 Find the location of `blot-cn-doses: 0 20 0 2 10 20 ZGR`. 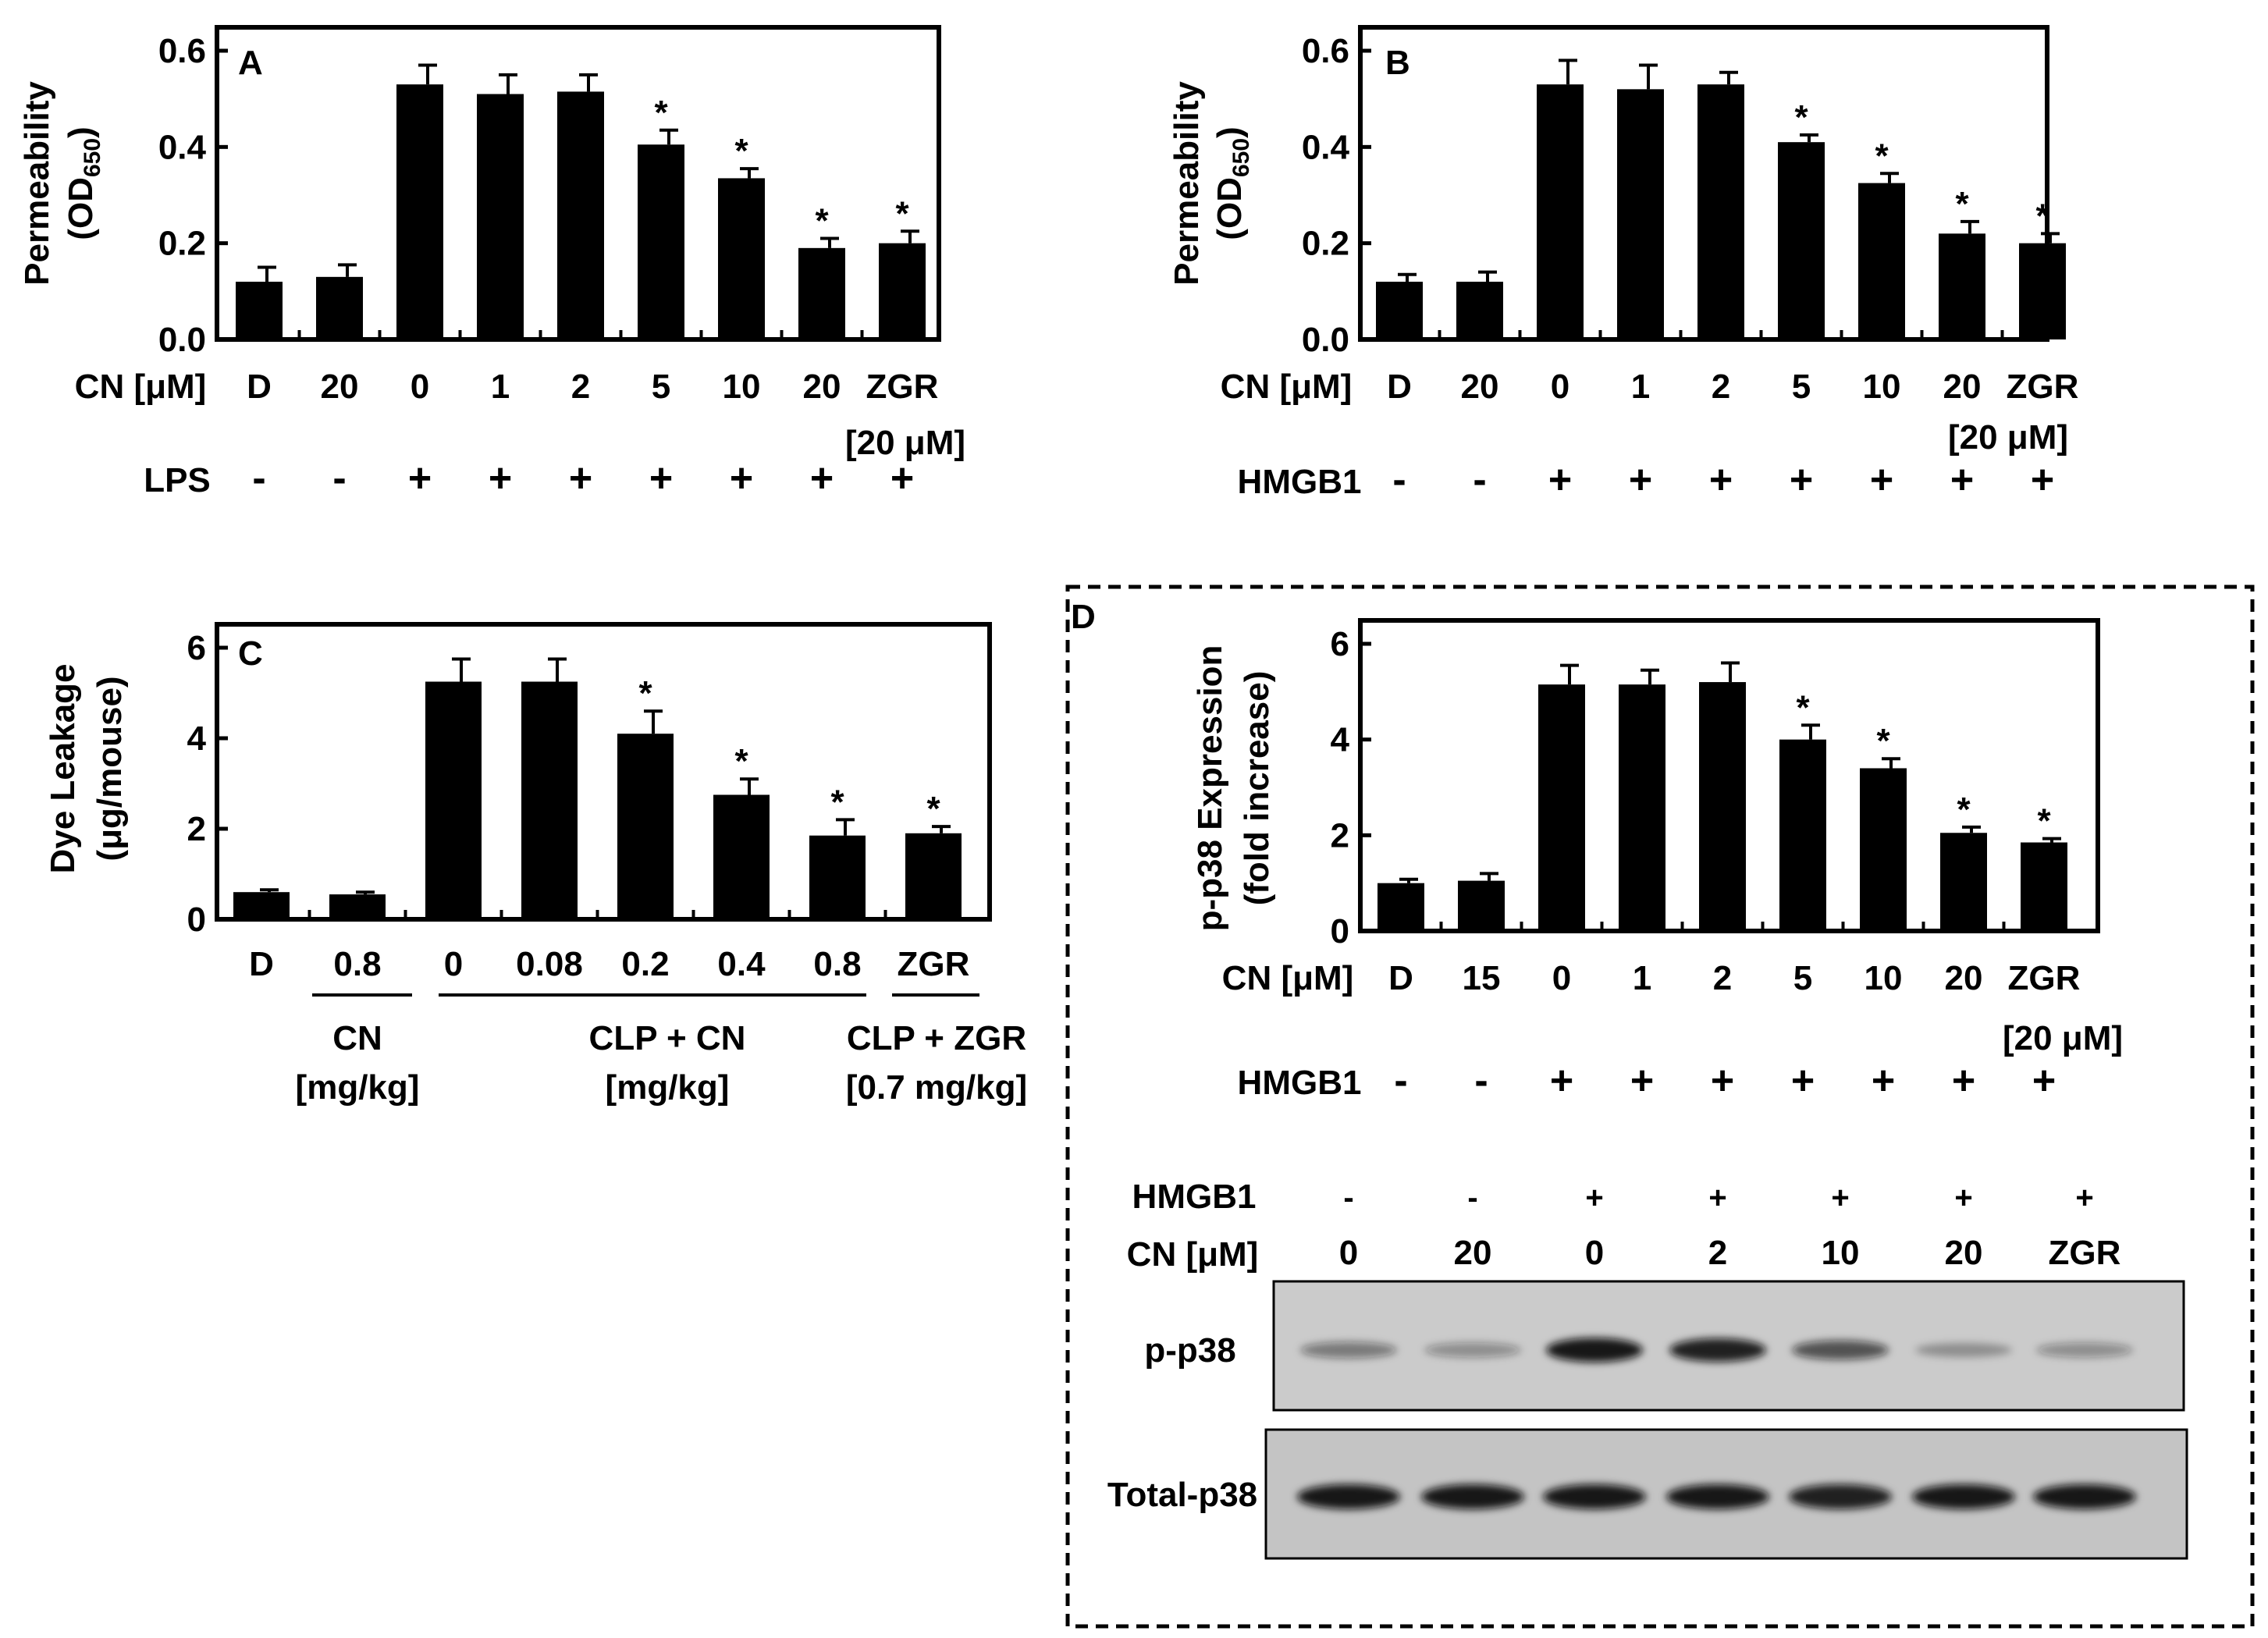

blot-cn-doses: 0 20 0 2 10 20 ZGR is located at coordinates (1730, 1253).